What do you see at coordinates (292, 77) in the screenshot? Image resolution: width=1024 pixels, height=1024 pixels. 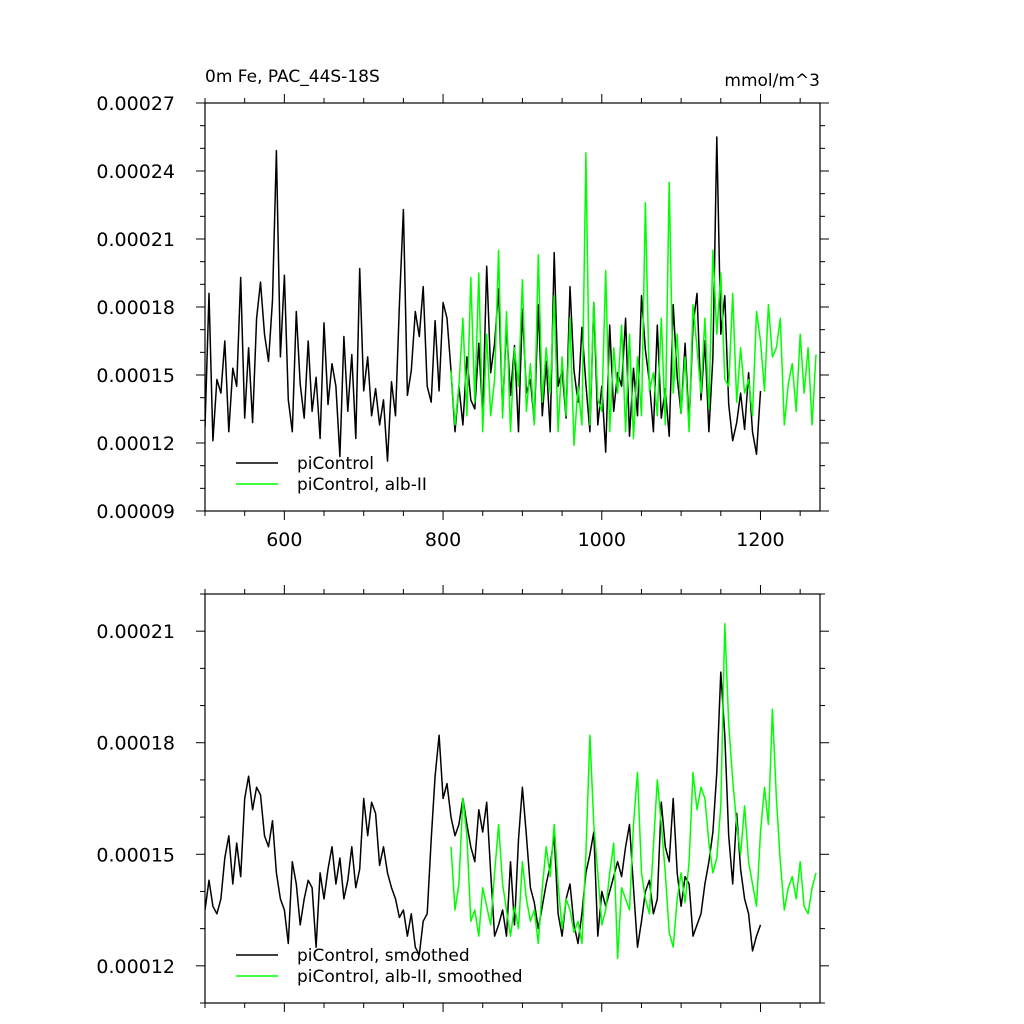 I see `top-panel-title: 0m Fe, PAC_44S-18S` at bounding box center [292, 77].